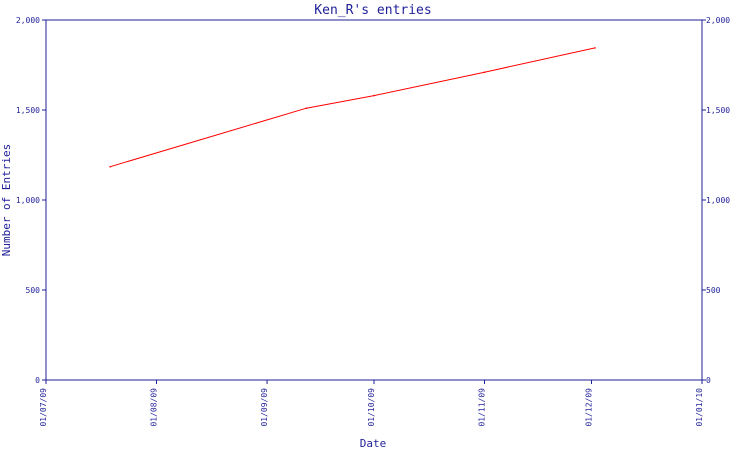 The height and width of the screenshot is (450, 750). Describe the element at coordinates (43, 407) in the screenshot. I see `x-tick-label: 01/07/09` at that location.